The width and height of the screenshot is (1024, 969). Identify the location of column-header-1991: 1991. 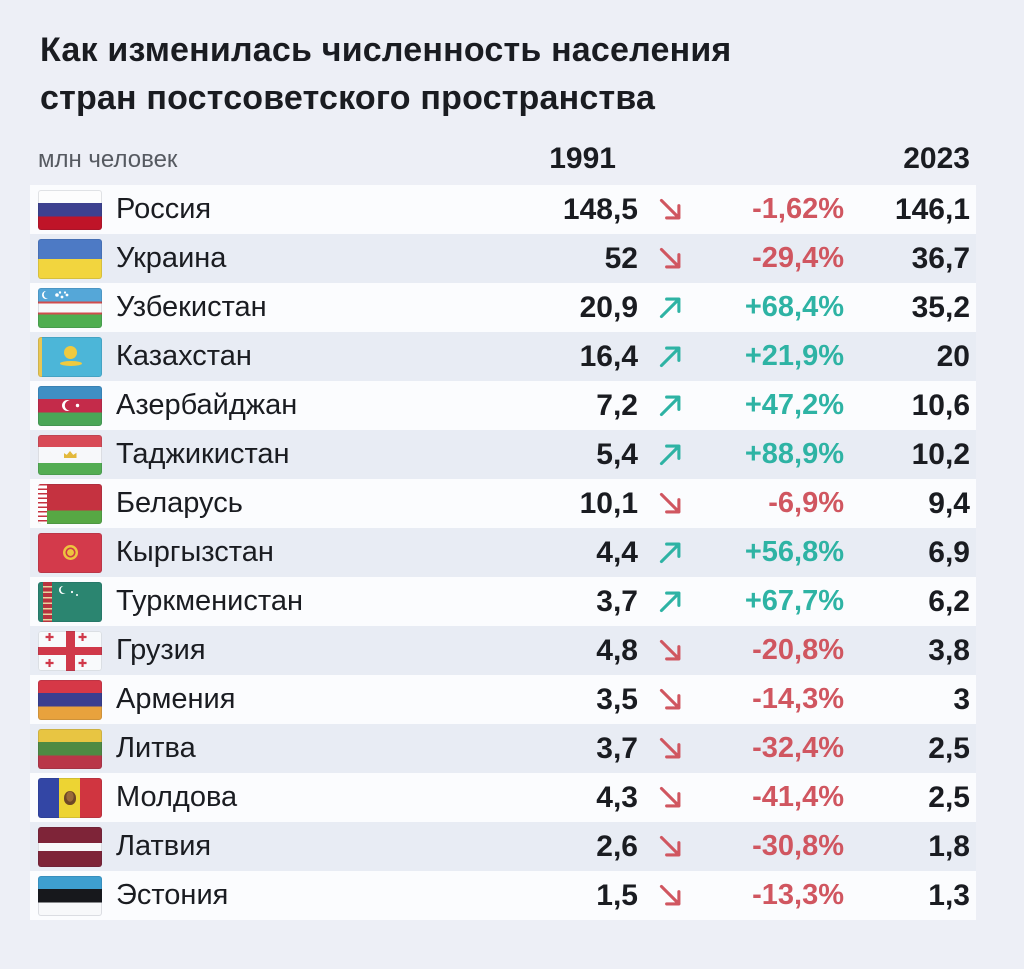
(582, 158).